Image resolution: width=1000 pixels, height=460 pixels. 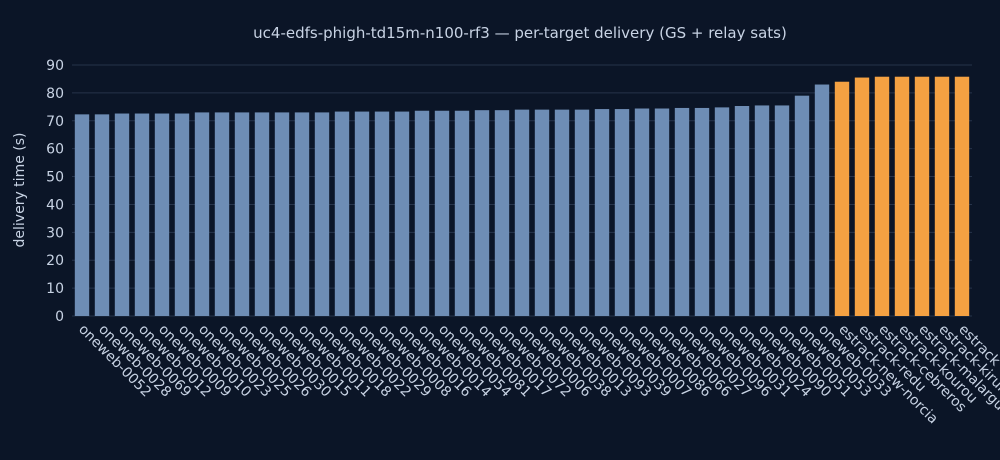 What do you see at coordinates (55, 178) in the screenshot?
I see `y-tick-label: 50` at bounding box center [55, 178].